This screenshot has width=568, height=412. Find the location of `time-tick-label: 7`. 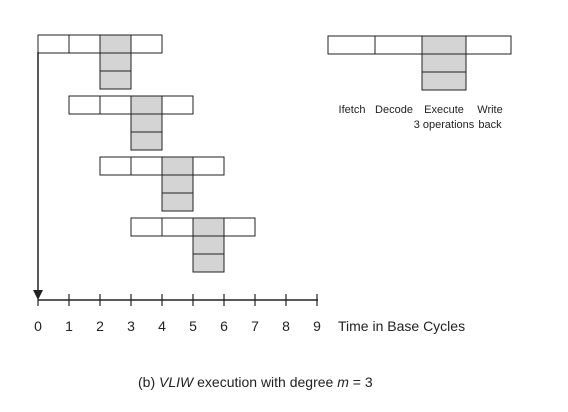

time-tick-label: 7 is located at coordinates (255, 326).